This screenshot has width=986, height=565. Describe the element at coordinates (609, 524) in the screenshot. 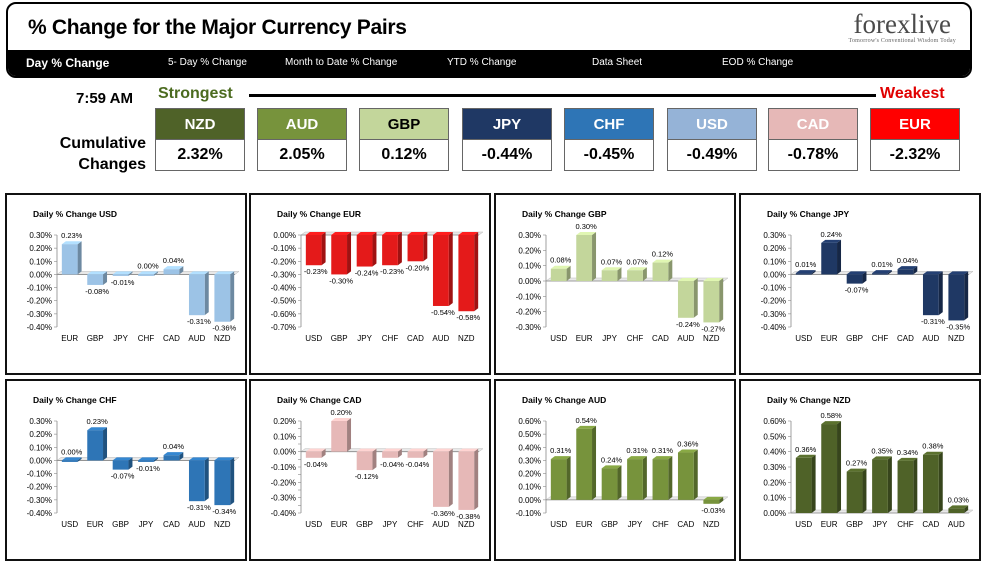

I see `category-label: GBP` at that location.